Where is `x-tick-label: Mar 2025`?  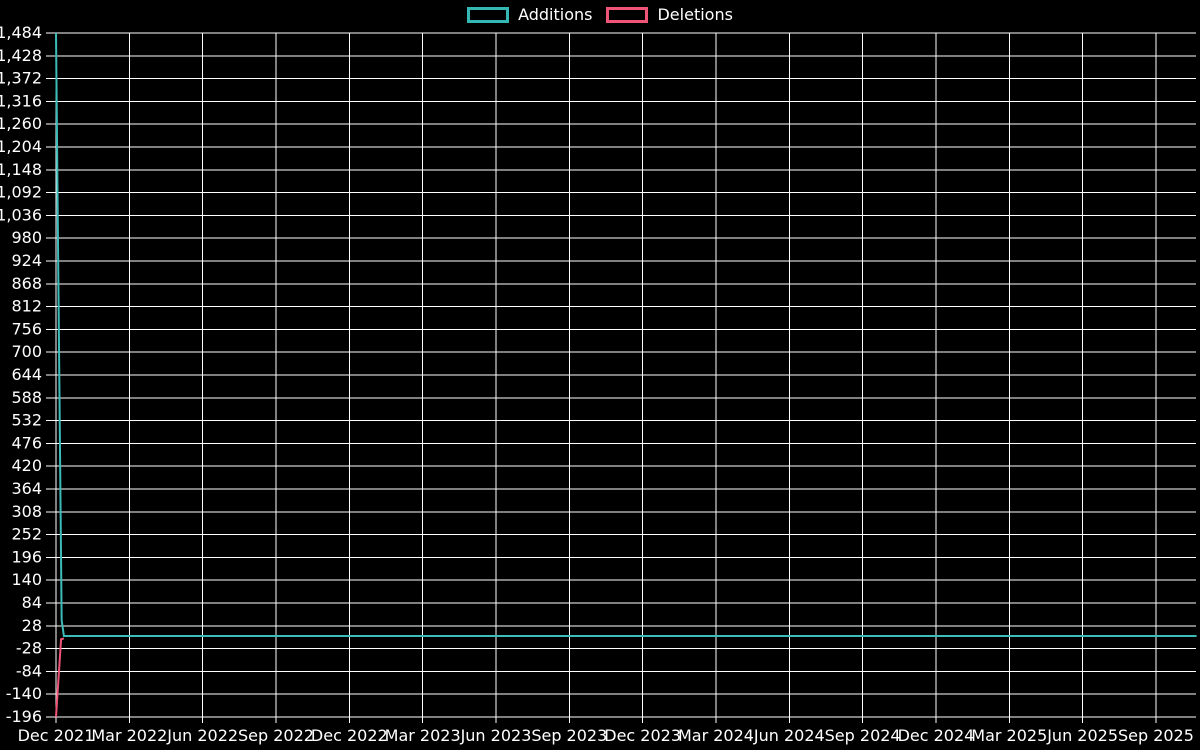 x-tick-label: Mar 2025 is located at coordinates (1009, 735).